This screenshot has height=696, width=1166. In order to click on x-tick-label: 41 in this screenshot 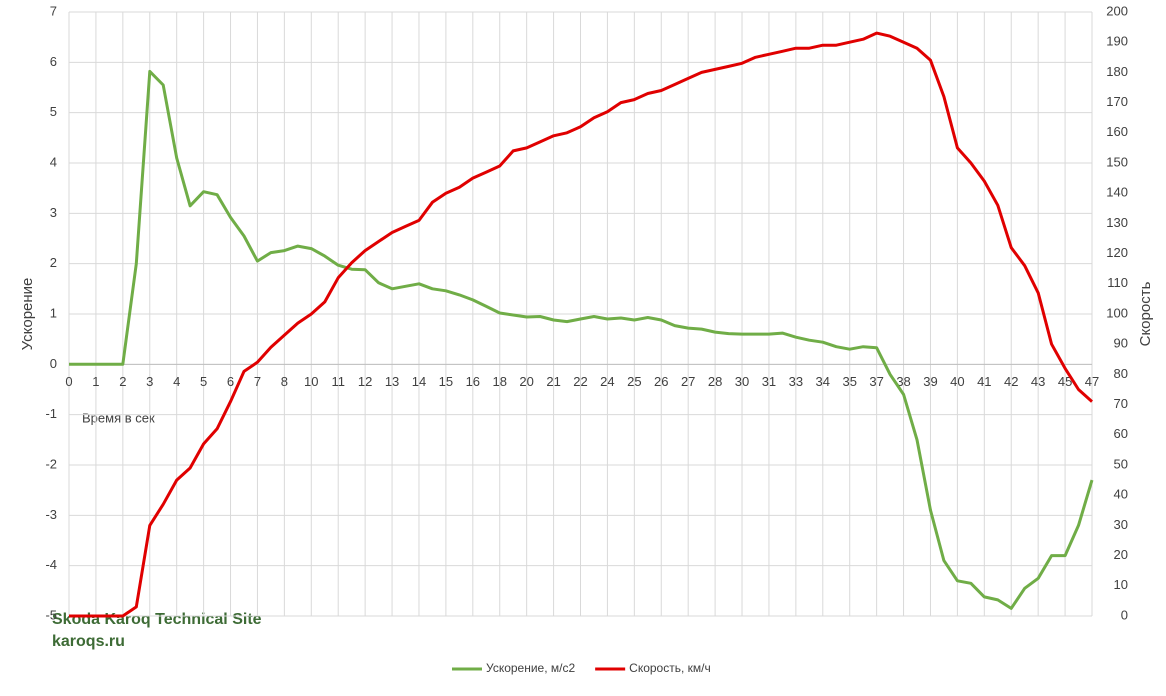, I will do `click(984, 381)`.